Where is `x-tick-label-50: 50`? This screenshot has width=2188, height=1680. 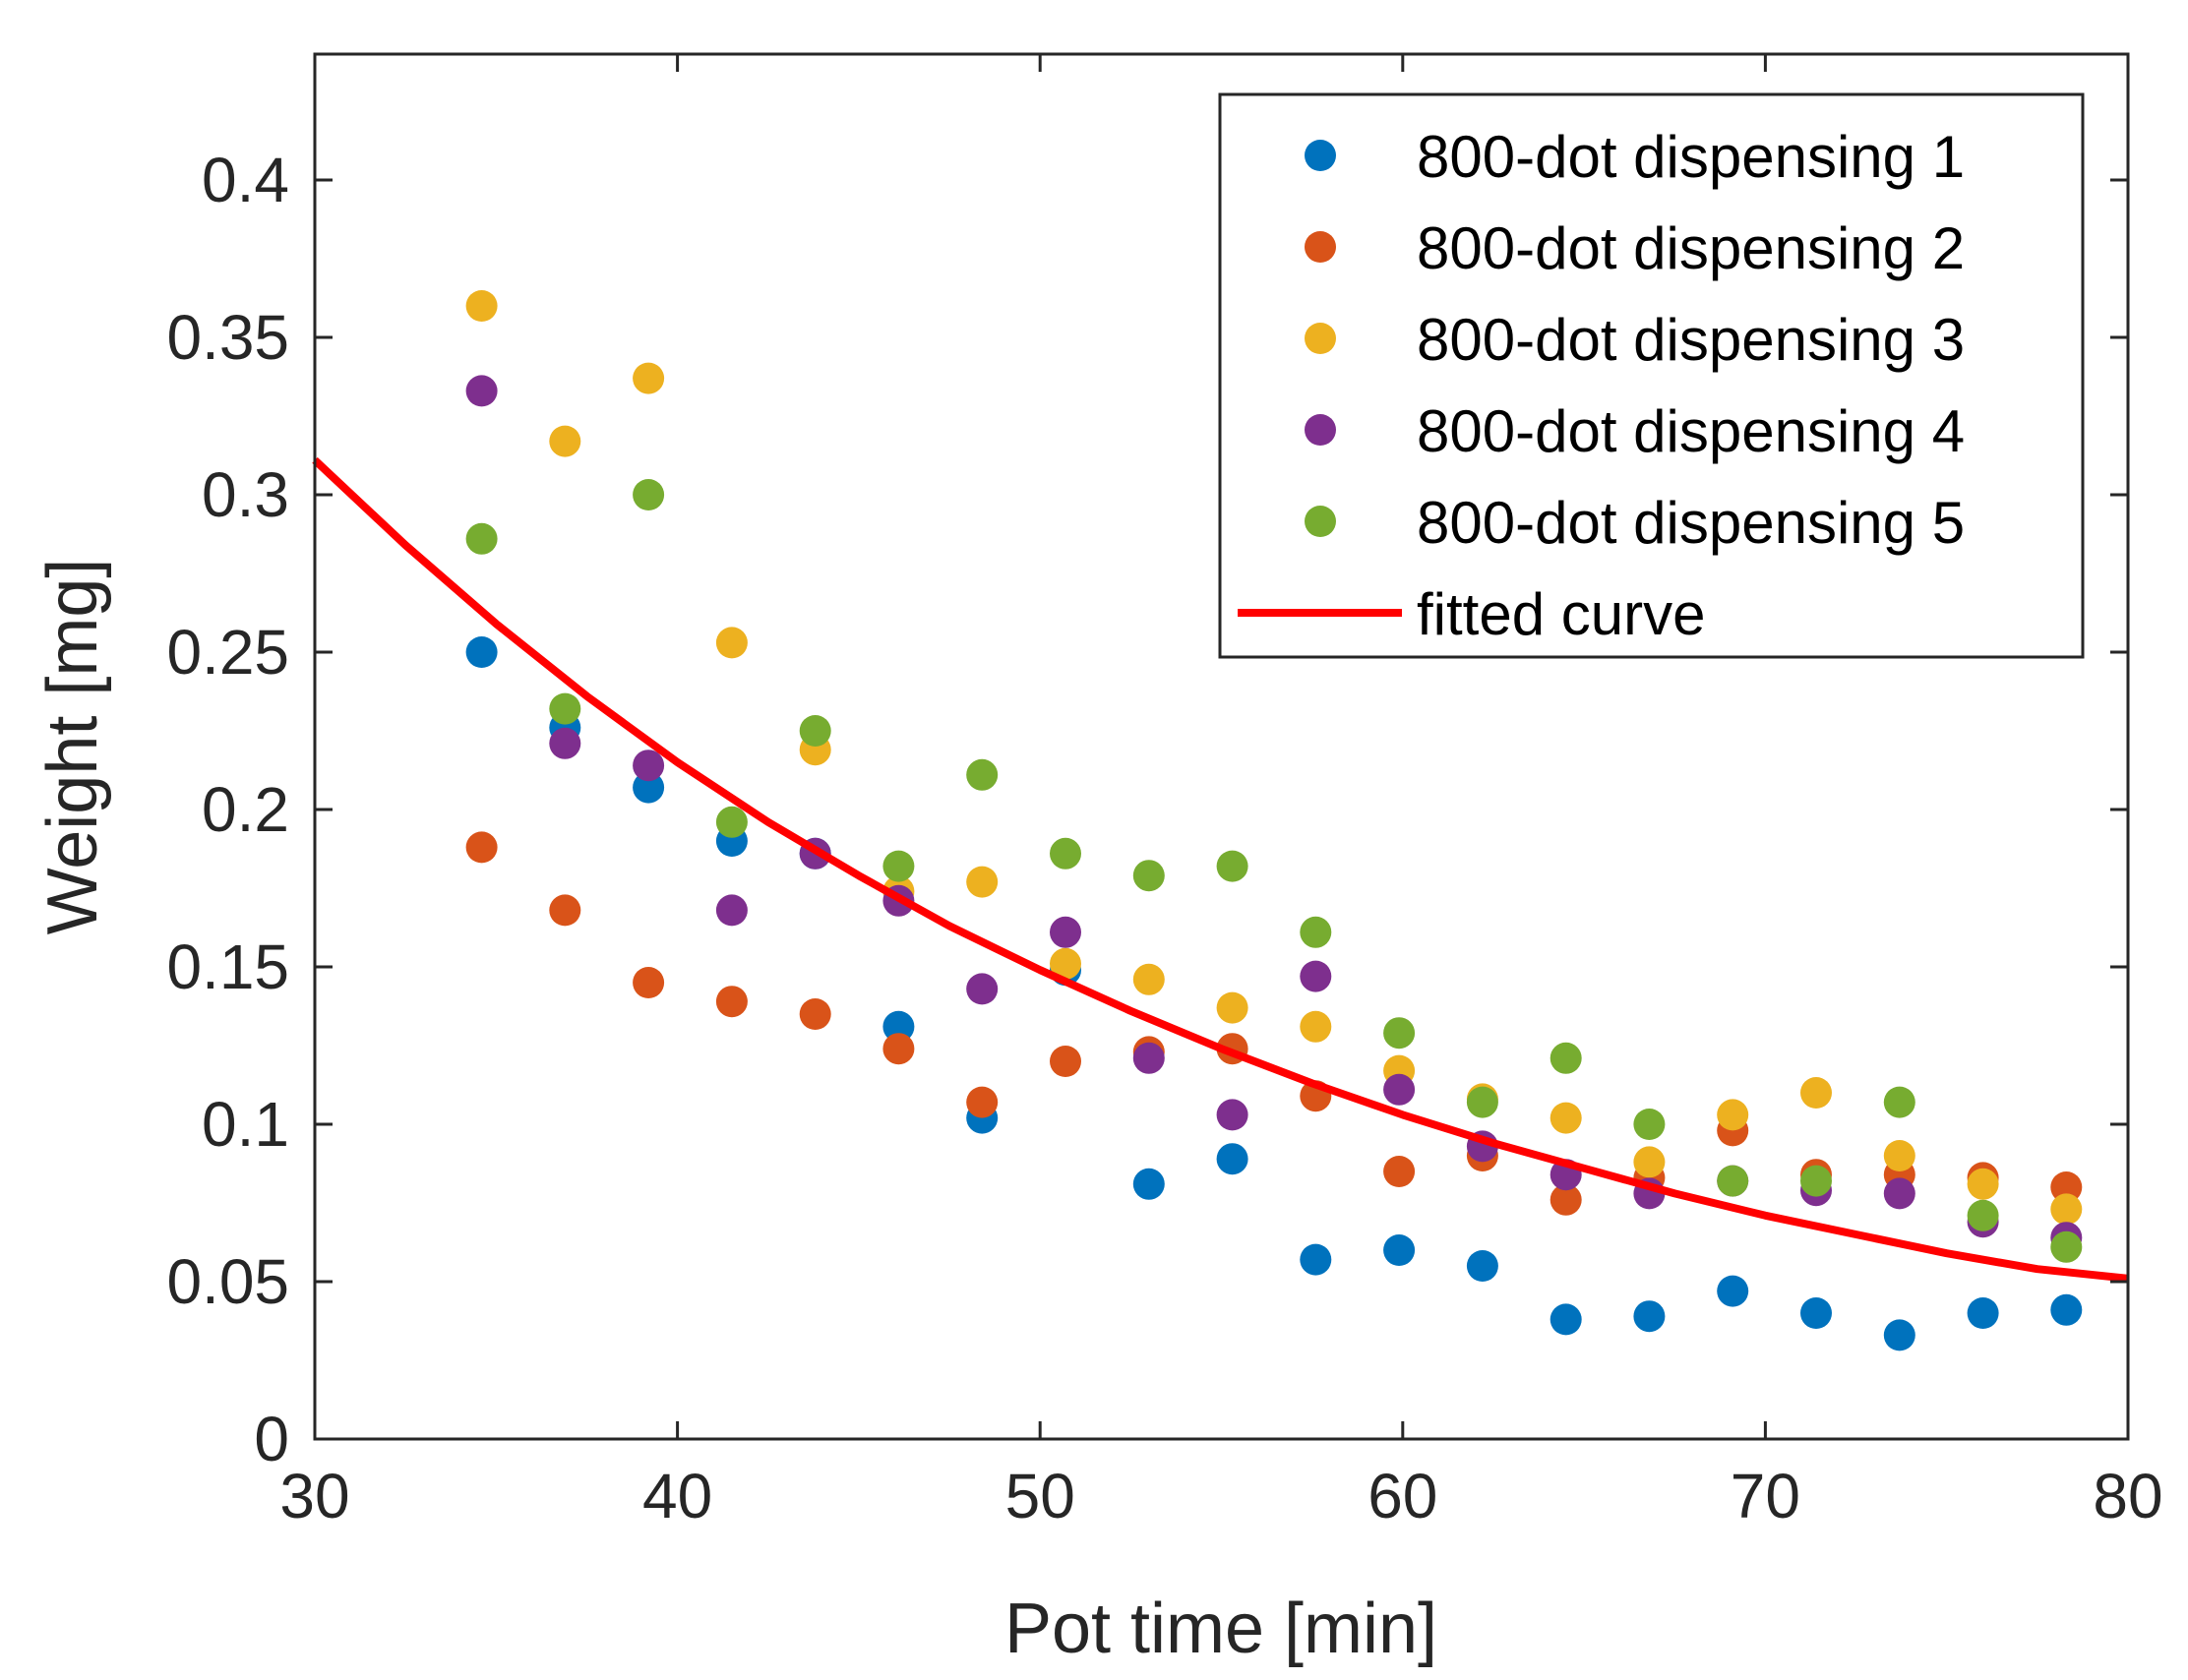
x-tick-label-50: 50 is located at coordinates (1040, 1496).